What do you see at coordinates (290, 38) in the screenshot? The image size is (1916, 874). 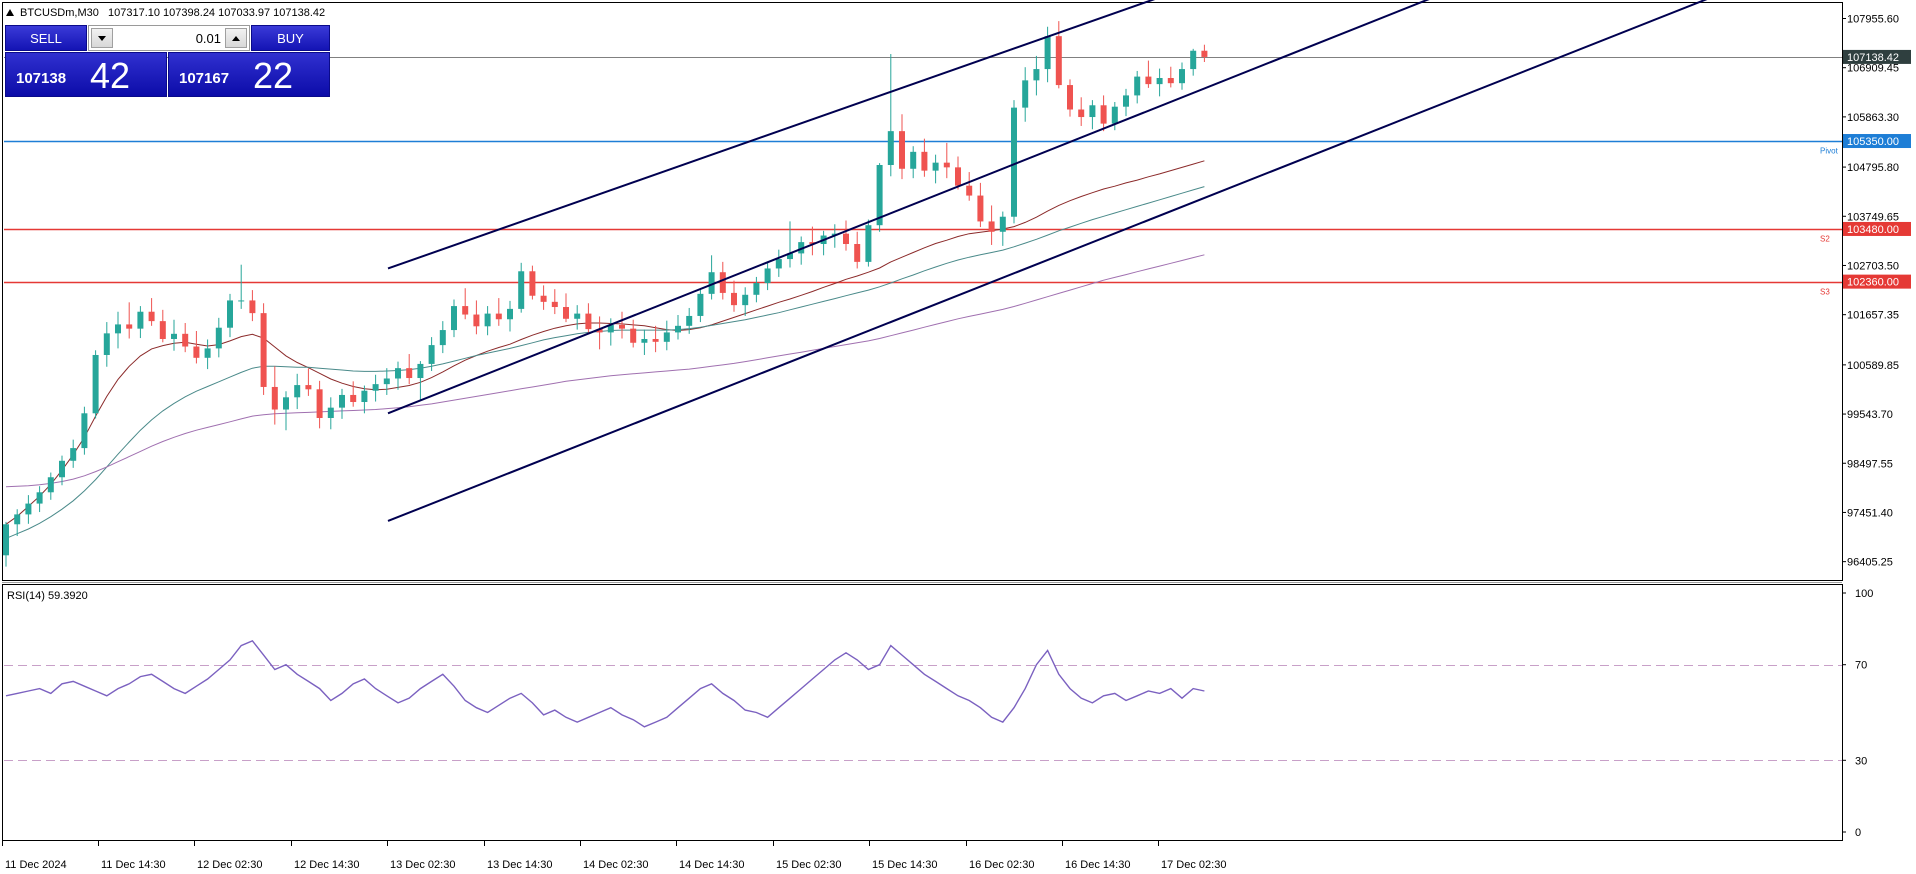 I see `buy-button: BUY` at bounding box center [290, 38].